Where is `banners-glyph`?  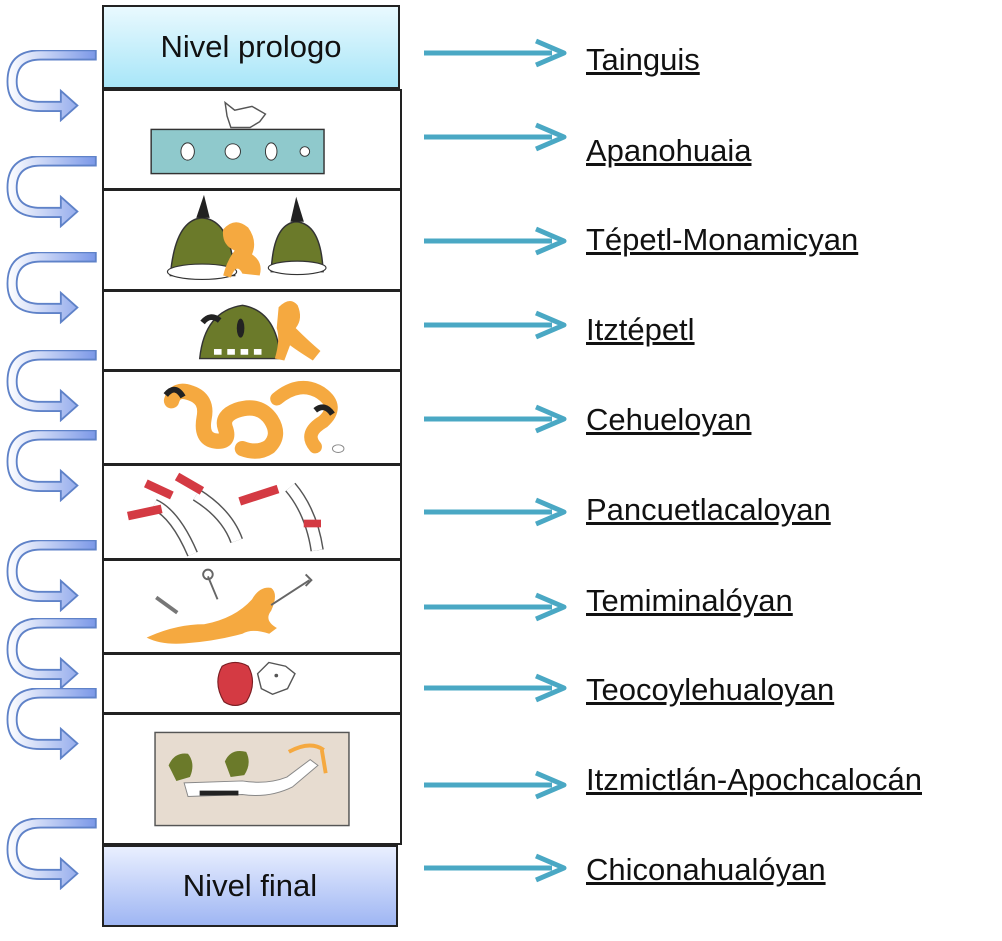 banners-glyph is located at coordinates (225, 514).